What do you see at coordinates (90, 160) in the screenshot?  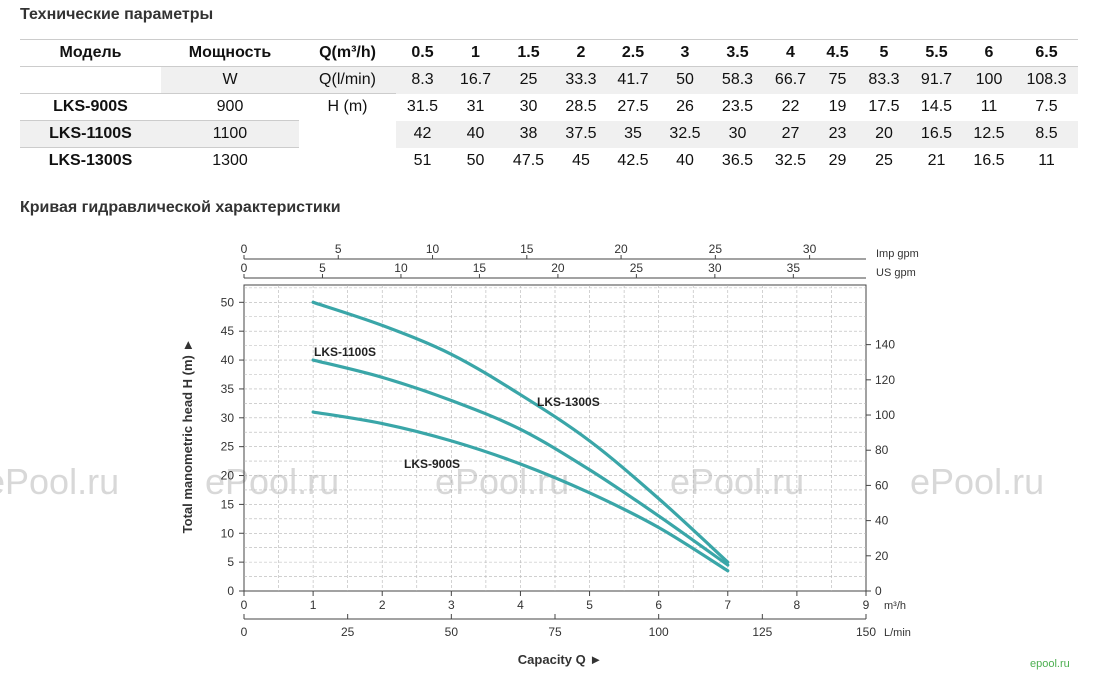 I see `table-cell: LKS-1300S` at bounding box center [90, 160].